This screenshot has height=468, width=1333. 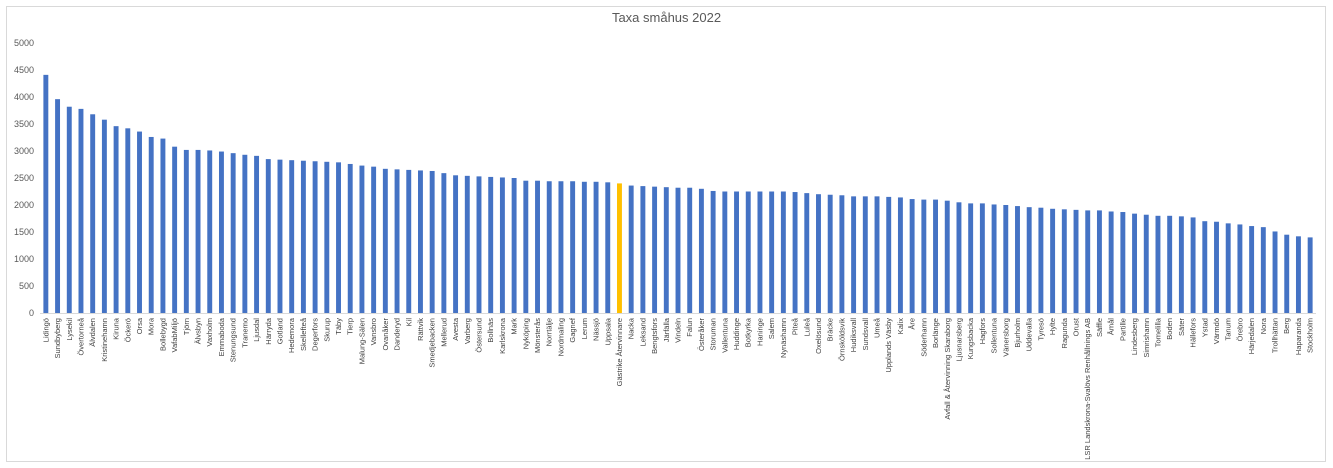 What do you see at coordinates (408, 322) in the screenshot?
I see `x-tick-label: Kil` at bounding box center [408, 322].